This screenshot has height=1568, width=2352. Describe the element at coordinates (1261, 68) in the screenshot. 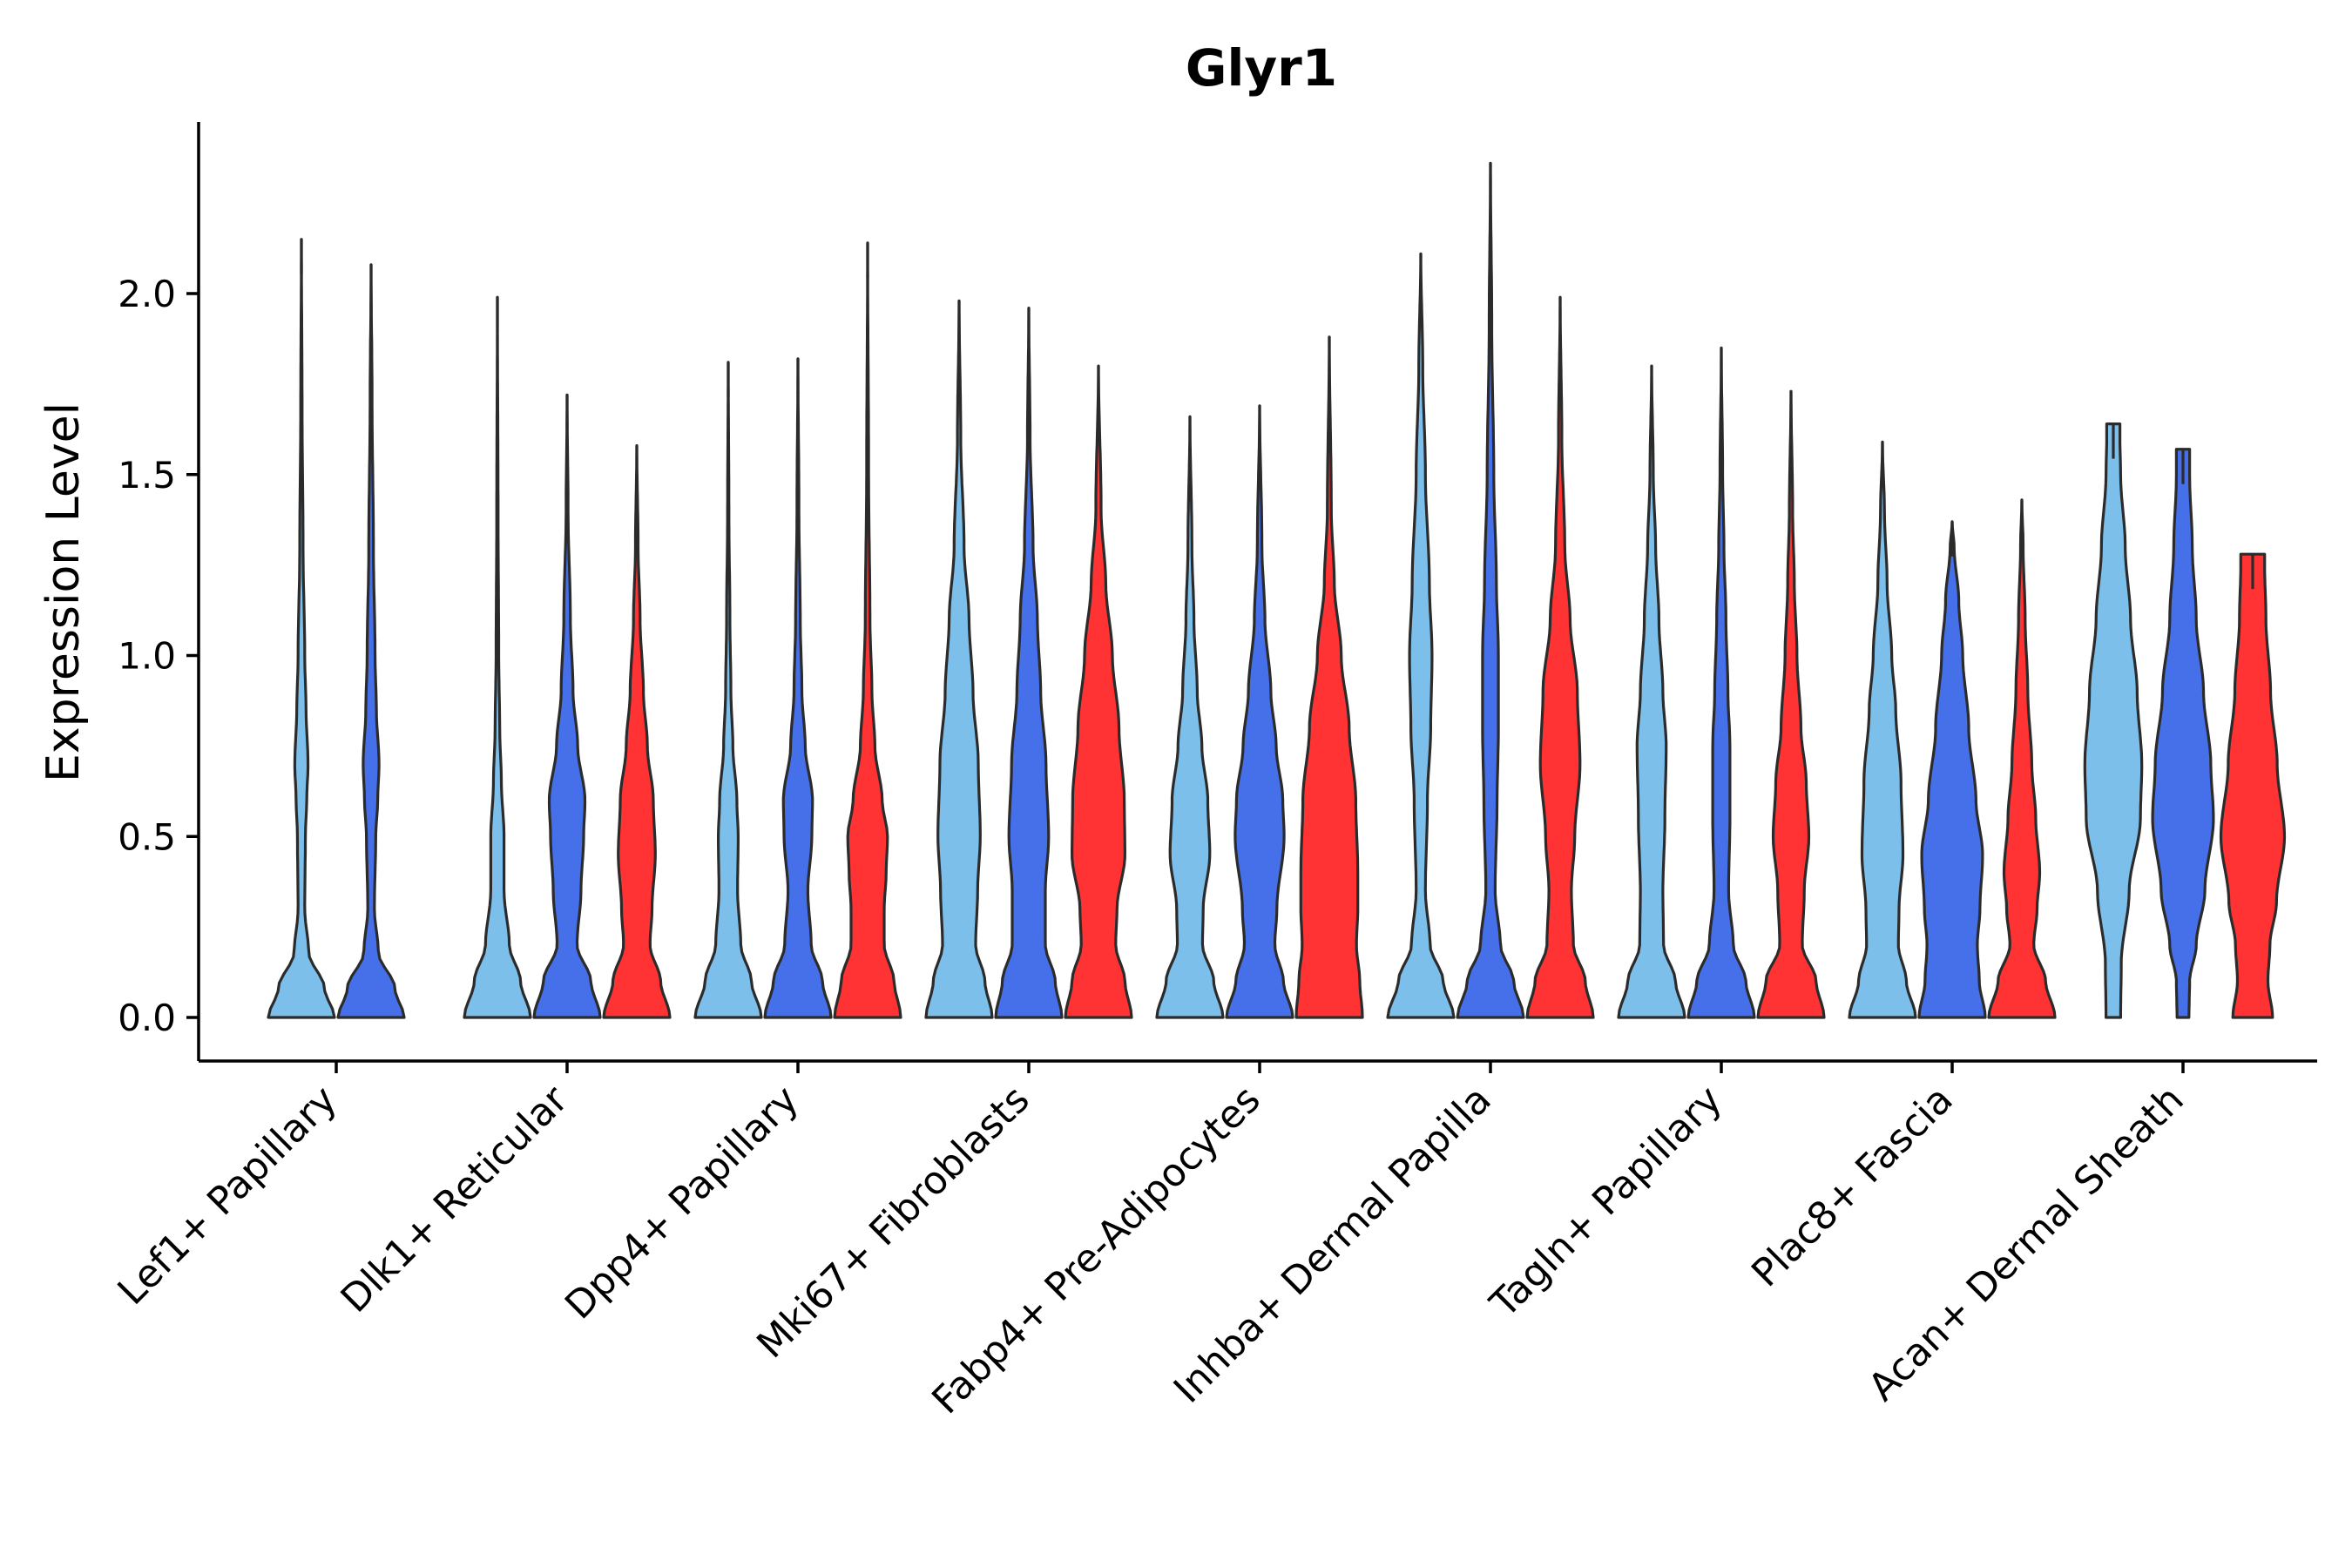

I see `chart-title: Glyr1` at that location.